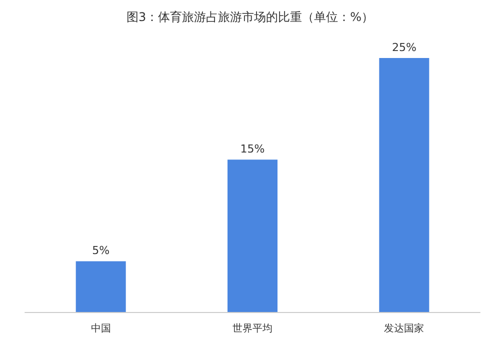 The image size is (500, 362). Describe the element at coordinates (101, 251) in the screenshot. I see `data-label: 5%` at that location.